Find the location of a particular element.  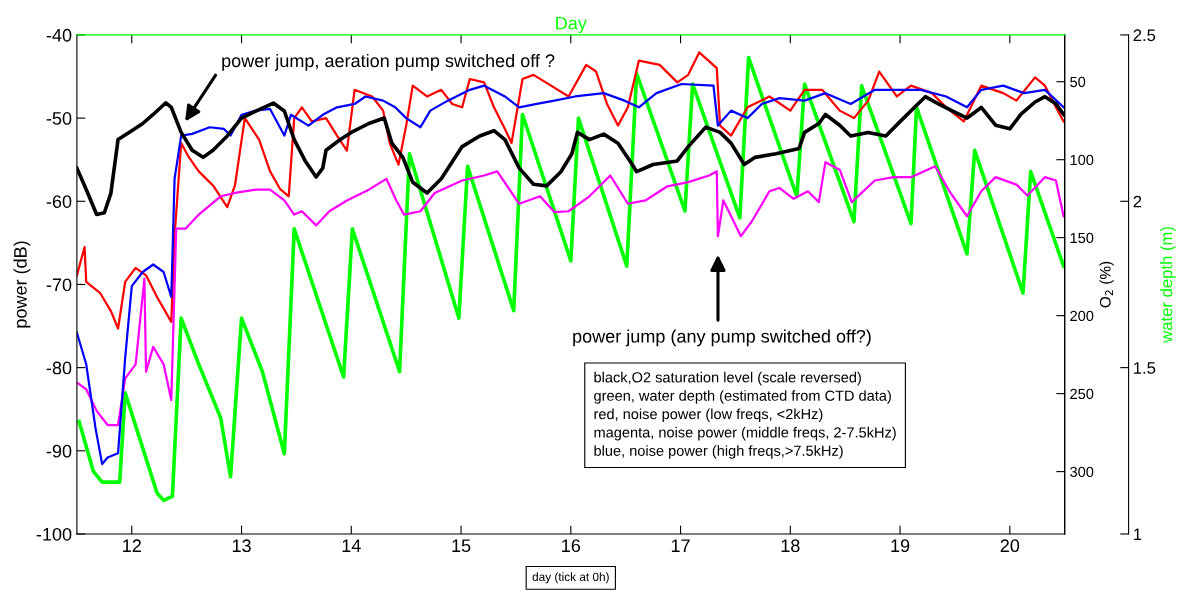

y3-tick-label: 1 is located at coordinates (1138, 534).